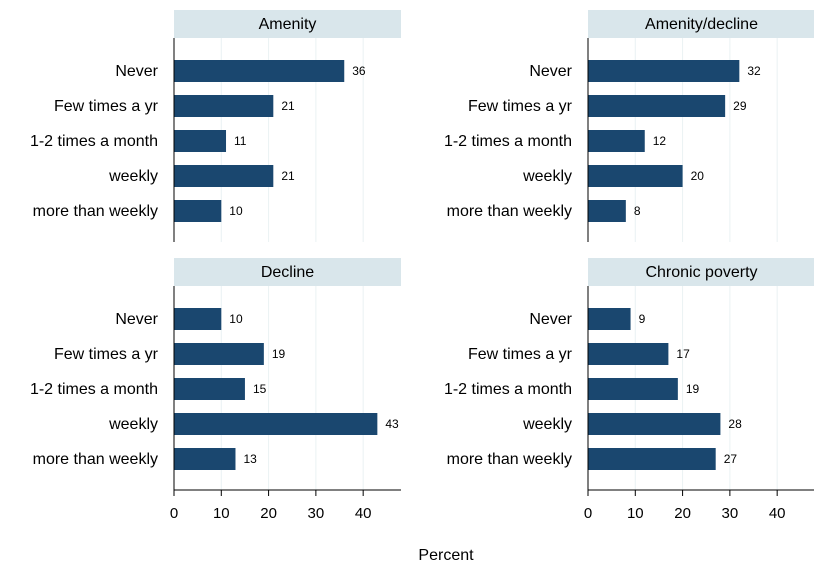 The width and height of the screenshot is (814, 564). Describe the element at coordinates (698, 176) in the screenshot. I see `value-label: 20` at that location.